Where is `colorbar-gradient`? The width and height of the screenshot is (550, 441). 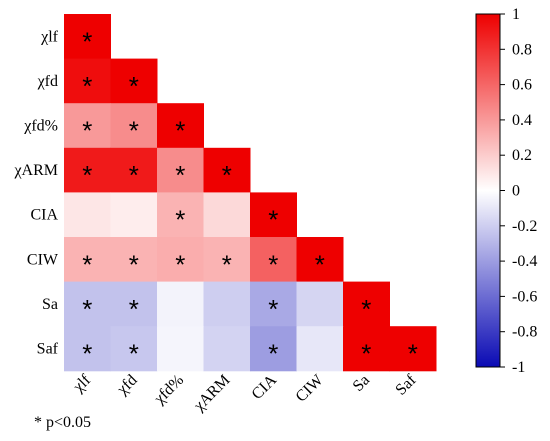
colorbar-gradient is located at coordinates (488, 190).